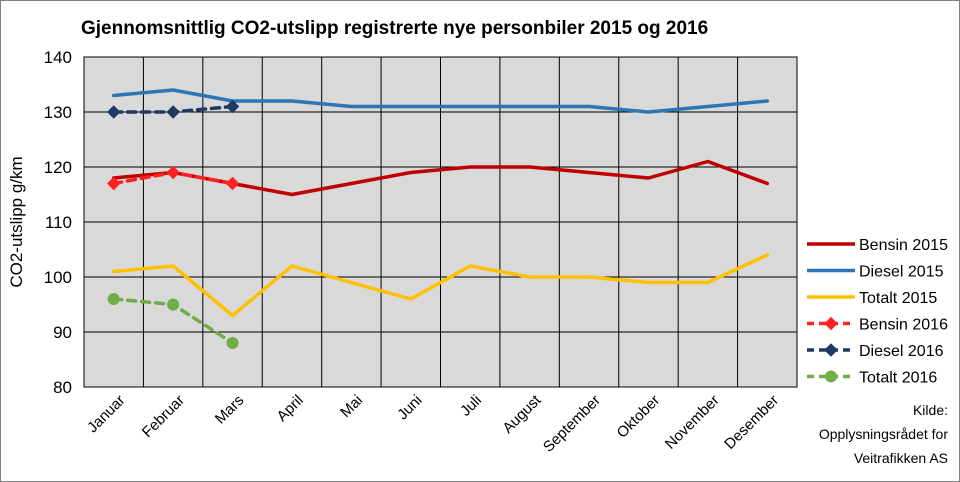 This screenshot has width=960, height=482. I want to click on x-tick-label: Oktober, so click(639, 417).